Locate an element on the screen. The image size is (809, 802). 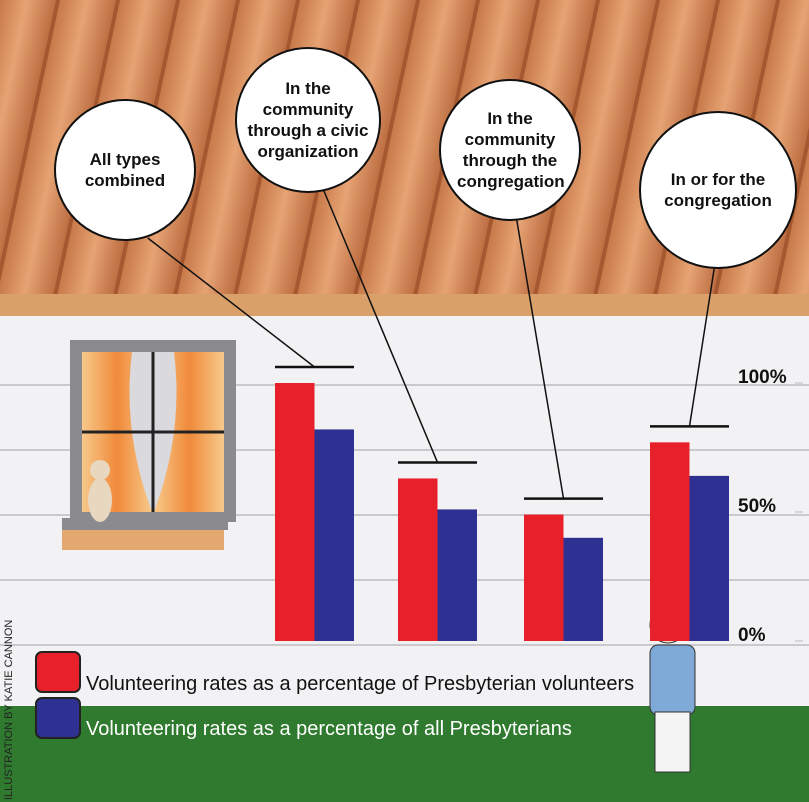
gutter is located at coordinates (404, 305).